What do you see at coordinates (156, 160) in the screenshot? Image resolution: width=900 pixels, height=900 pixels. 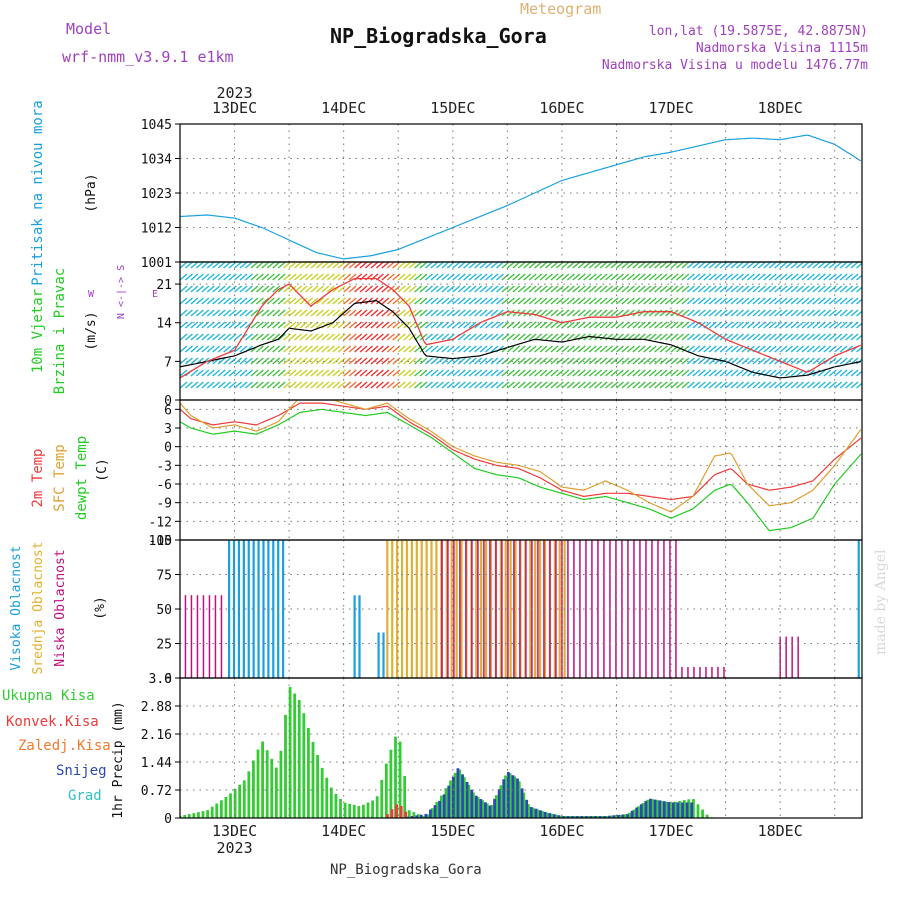 I see `ytick-label: 1034` at bounding box center [156, 160].